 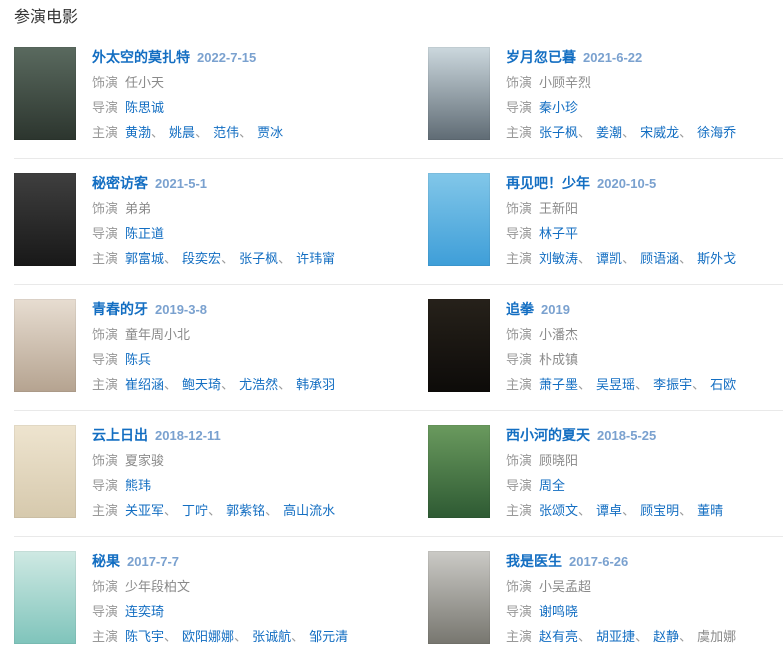 What do you see at coordinates (120, 183) in the screenshot?
I see `movie-title-link: 秘密访客` at bounding box center [120, 183].